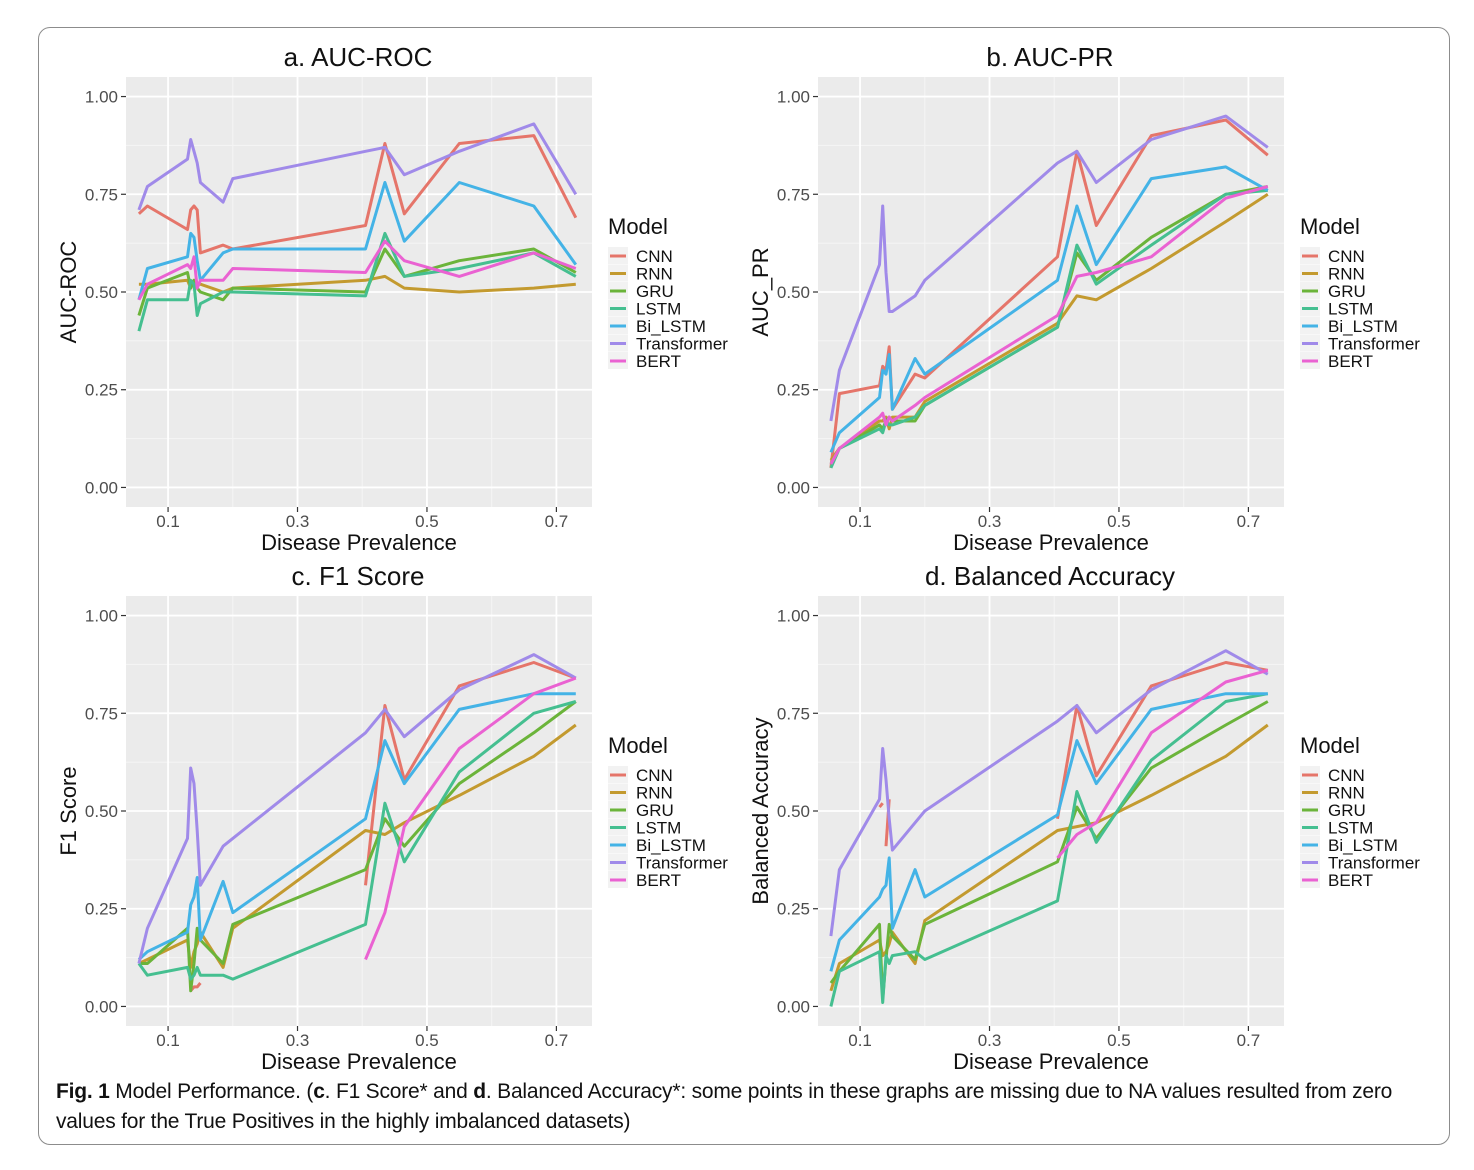 This screenshot has height=1170, width=1474. I want to click on caption-fig-label: Fig. 1, so click(83, 1091).